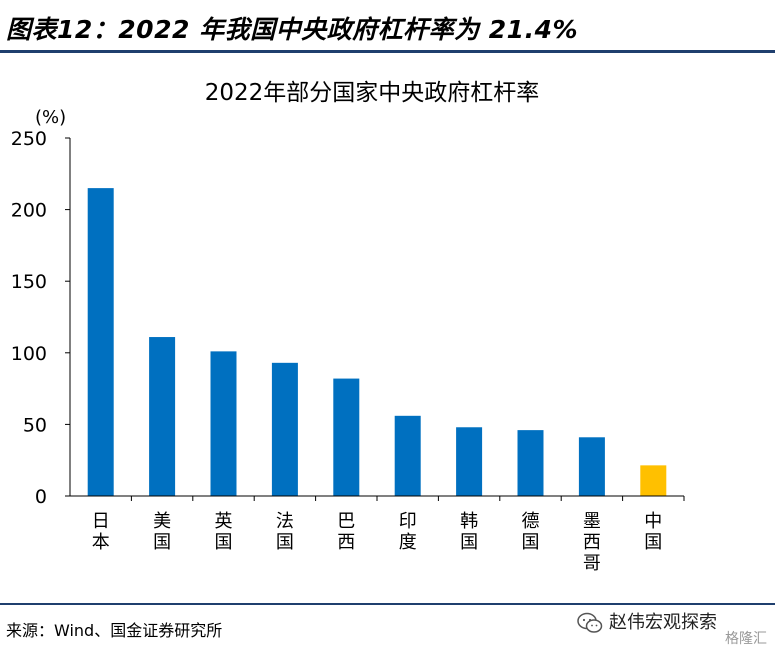 The image size is (775, 652). Describe the element at coordinates (408, 532) in the screenshot. I see `x-category-label: 印度` at that location.